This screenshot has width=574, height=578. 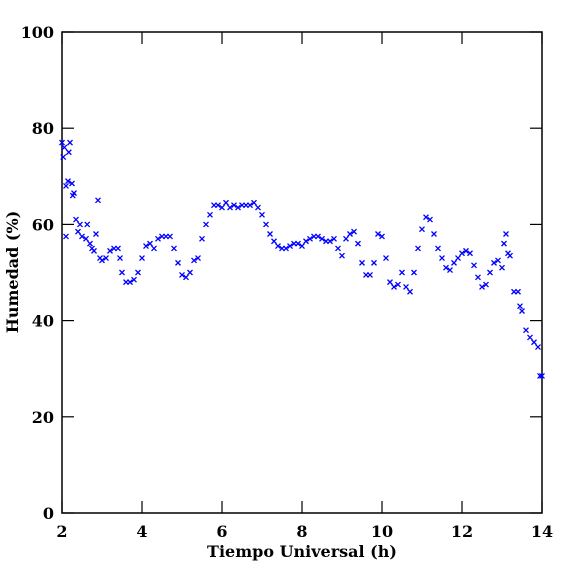 What do you see at coordinates (301, 531) in the screenshot?
I see `x-tick-label: 8` at bounding box center [301, 531].